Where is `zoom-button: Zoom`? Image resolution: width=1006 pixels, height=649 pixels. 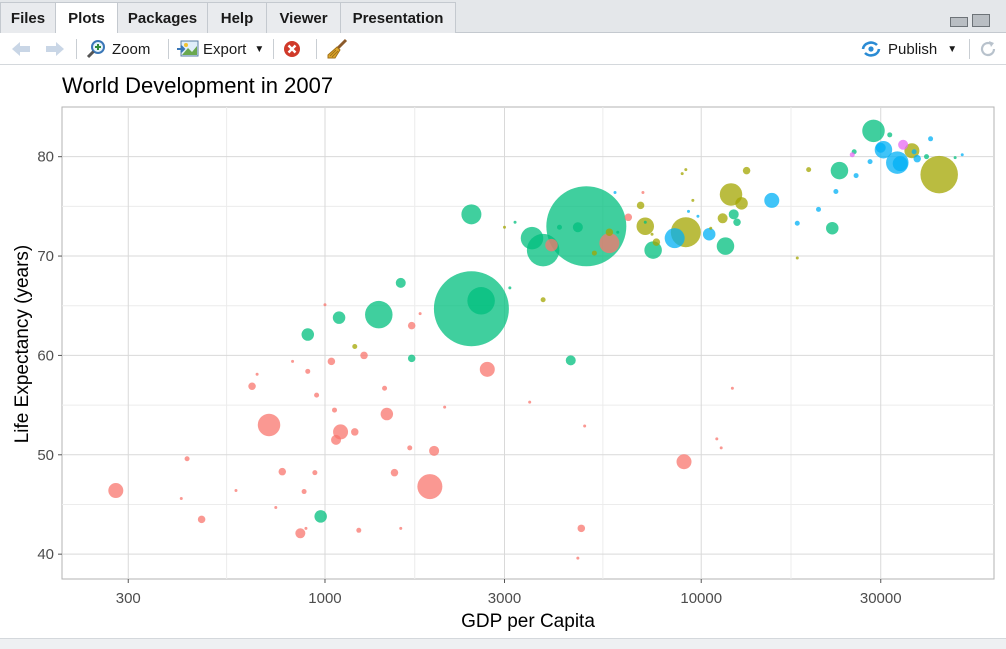
zoom-button: Zoom is located at coordinates (118, 49).